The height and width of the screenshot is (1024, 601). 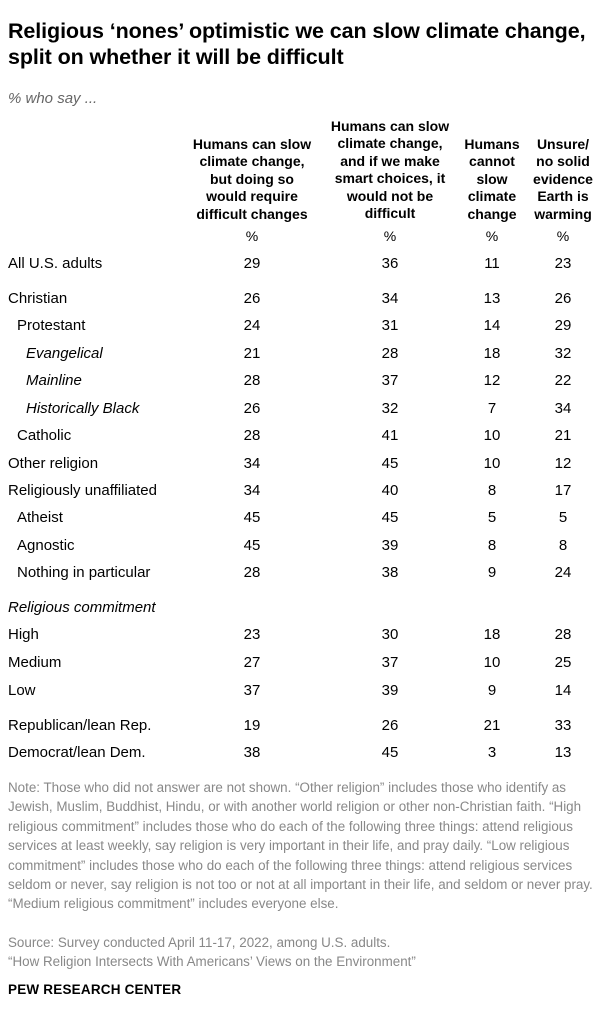 What do you see at coordinates (51, 325) in the screenshot?
I see `row-label: Protestant` at bounding box center [51, 325].